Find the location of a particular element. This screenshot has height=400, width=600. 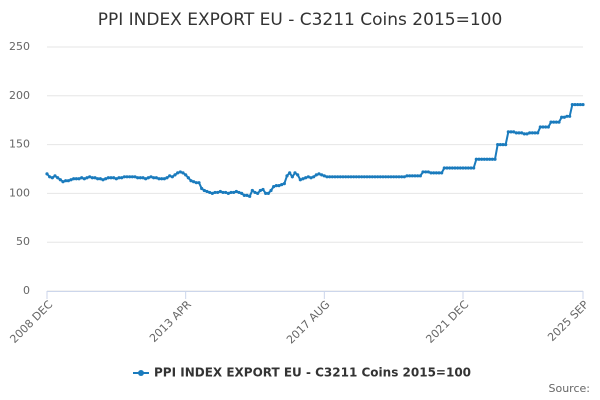

y-tick-label: 150 is located at coordinates (19, 144).